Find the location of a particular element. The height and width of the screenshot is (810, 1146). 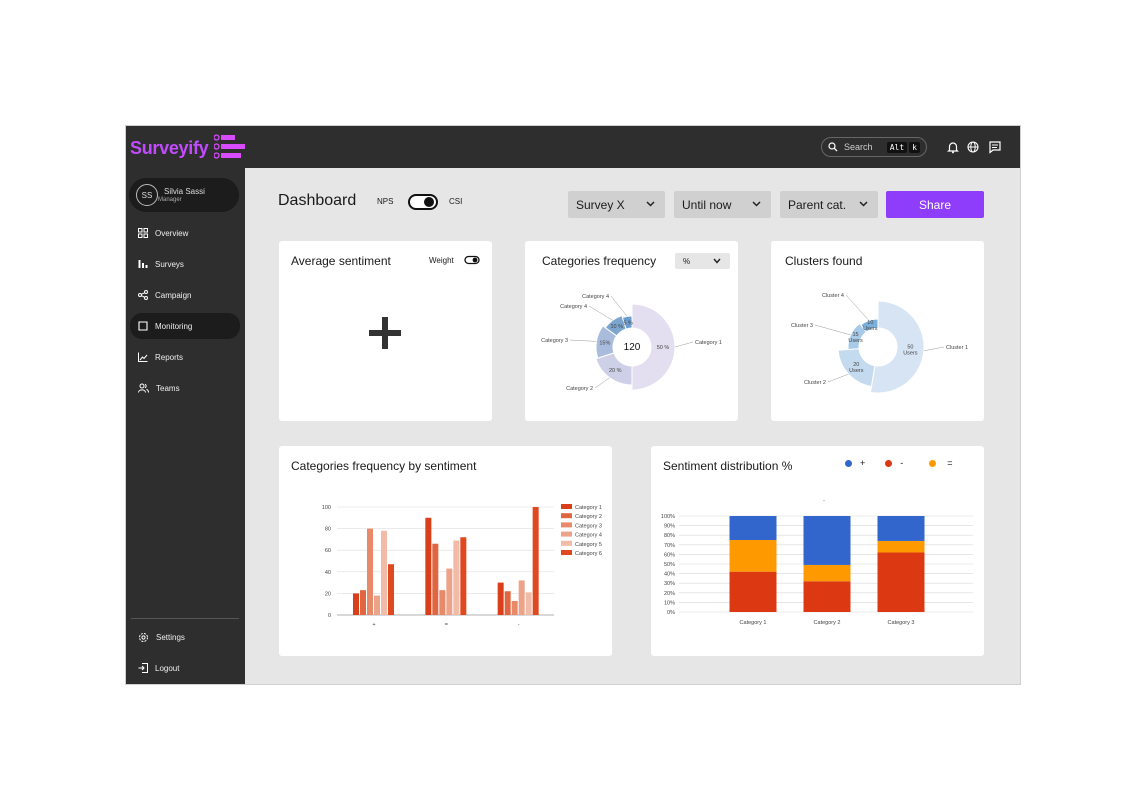

monitor-icon is located at coordinates (143, 326).